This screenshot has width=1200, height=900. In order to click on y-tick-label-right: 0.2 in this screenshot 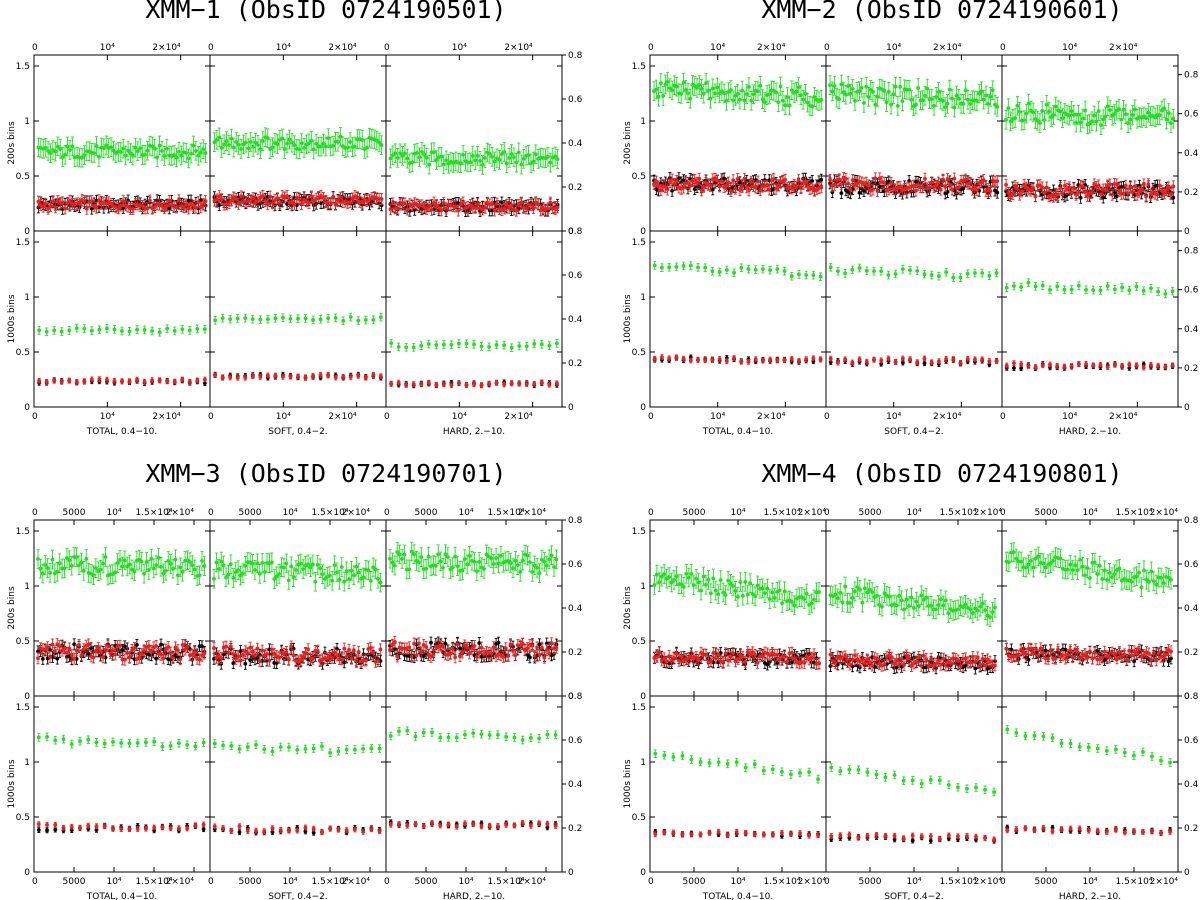, I will do `click(575, 188)`.